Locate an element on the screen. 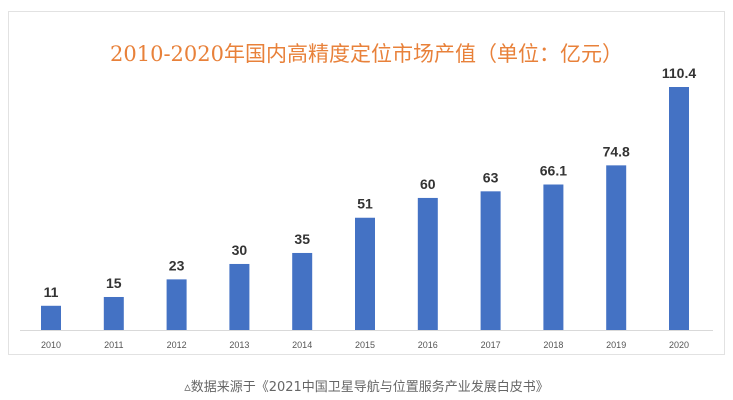 This screenshot has height=400, width=733. data-label: 35 is located at coordinates (302, 239).